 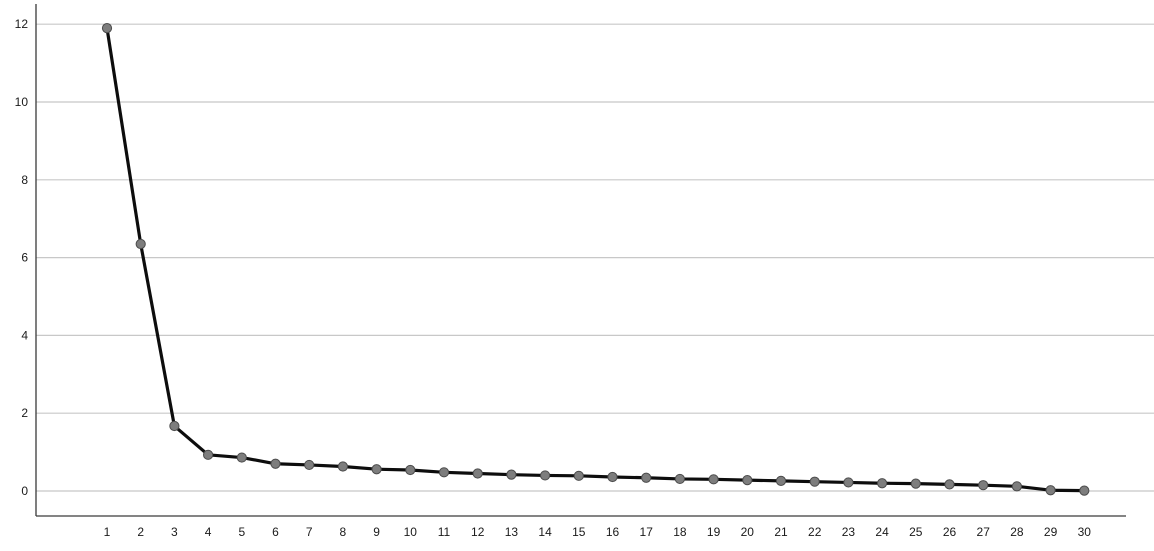 What do you see at coordinates (275, 532) in the screenshot?
I see `x-tick-label-6: 6` at bounding box center [275, 532].